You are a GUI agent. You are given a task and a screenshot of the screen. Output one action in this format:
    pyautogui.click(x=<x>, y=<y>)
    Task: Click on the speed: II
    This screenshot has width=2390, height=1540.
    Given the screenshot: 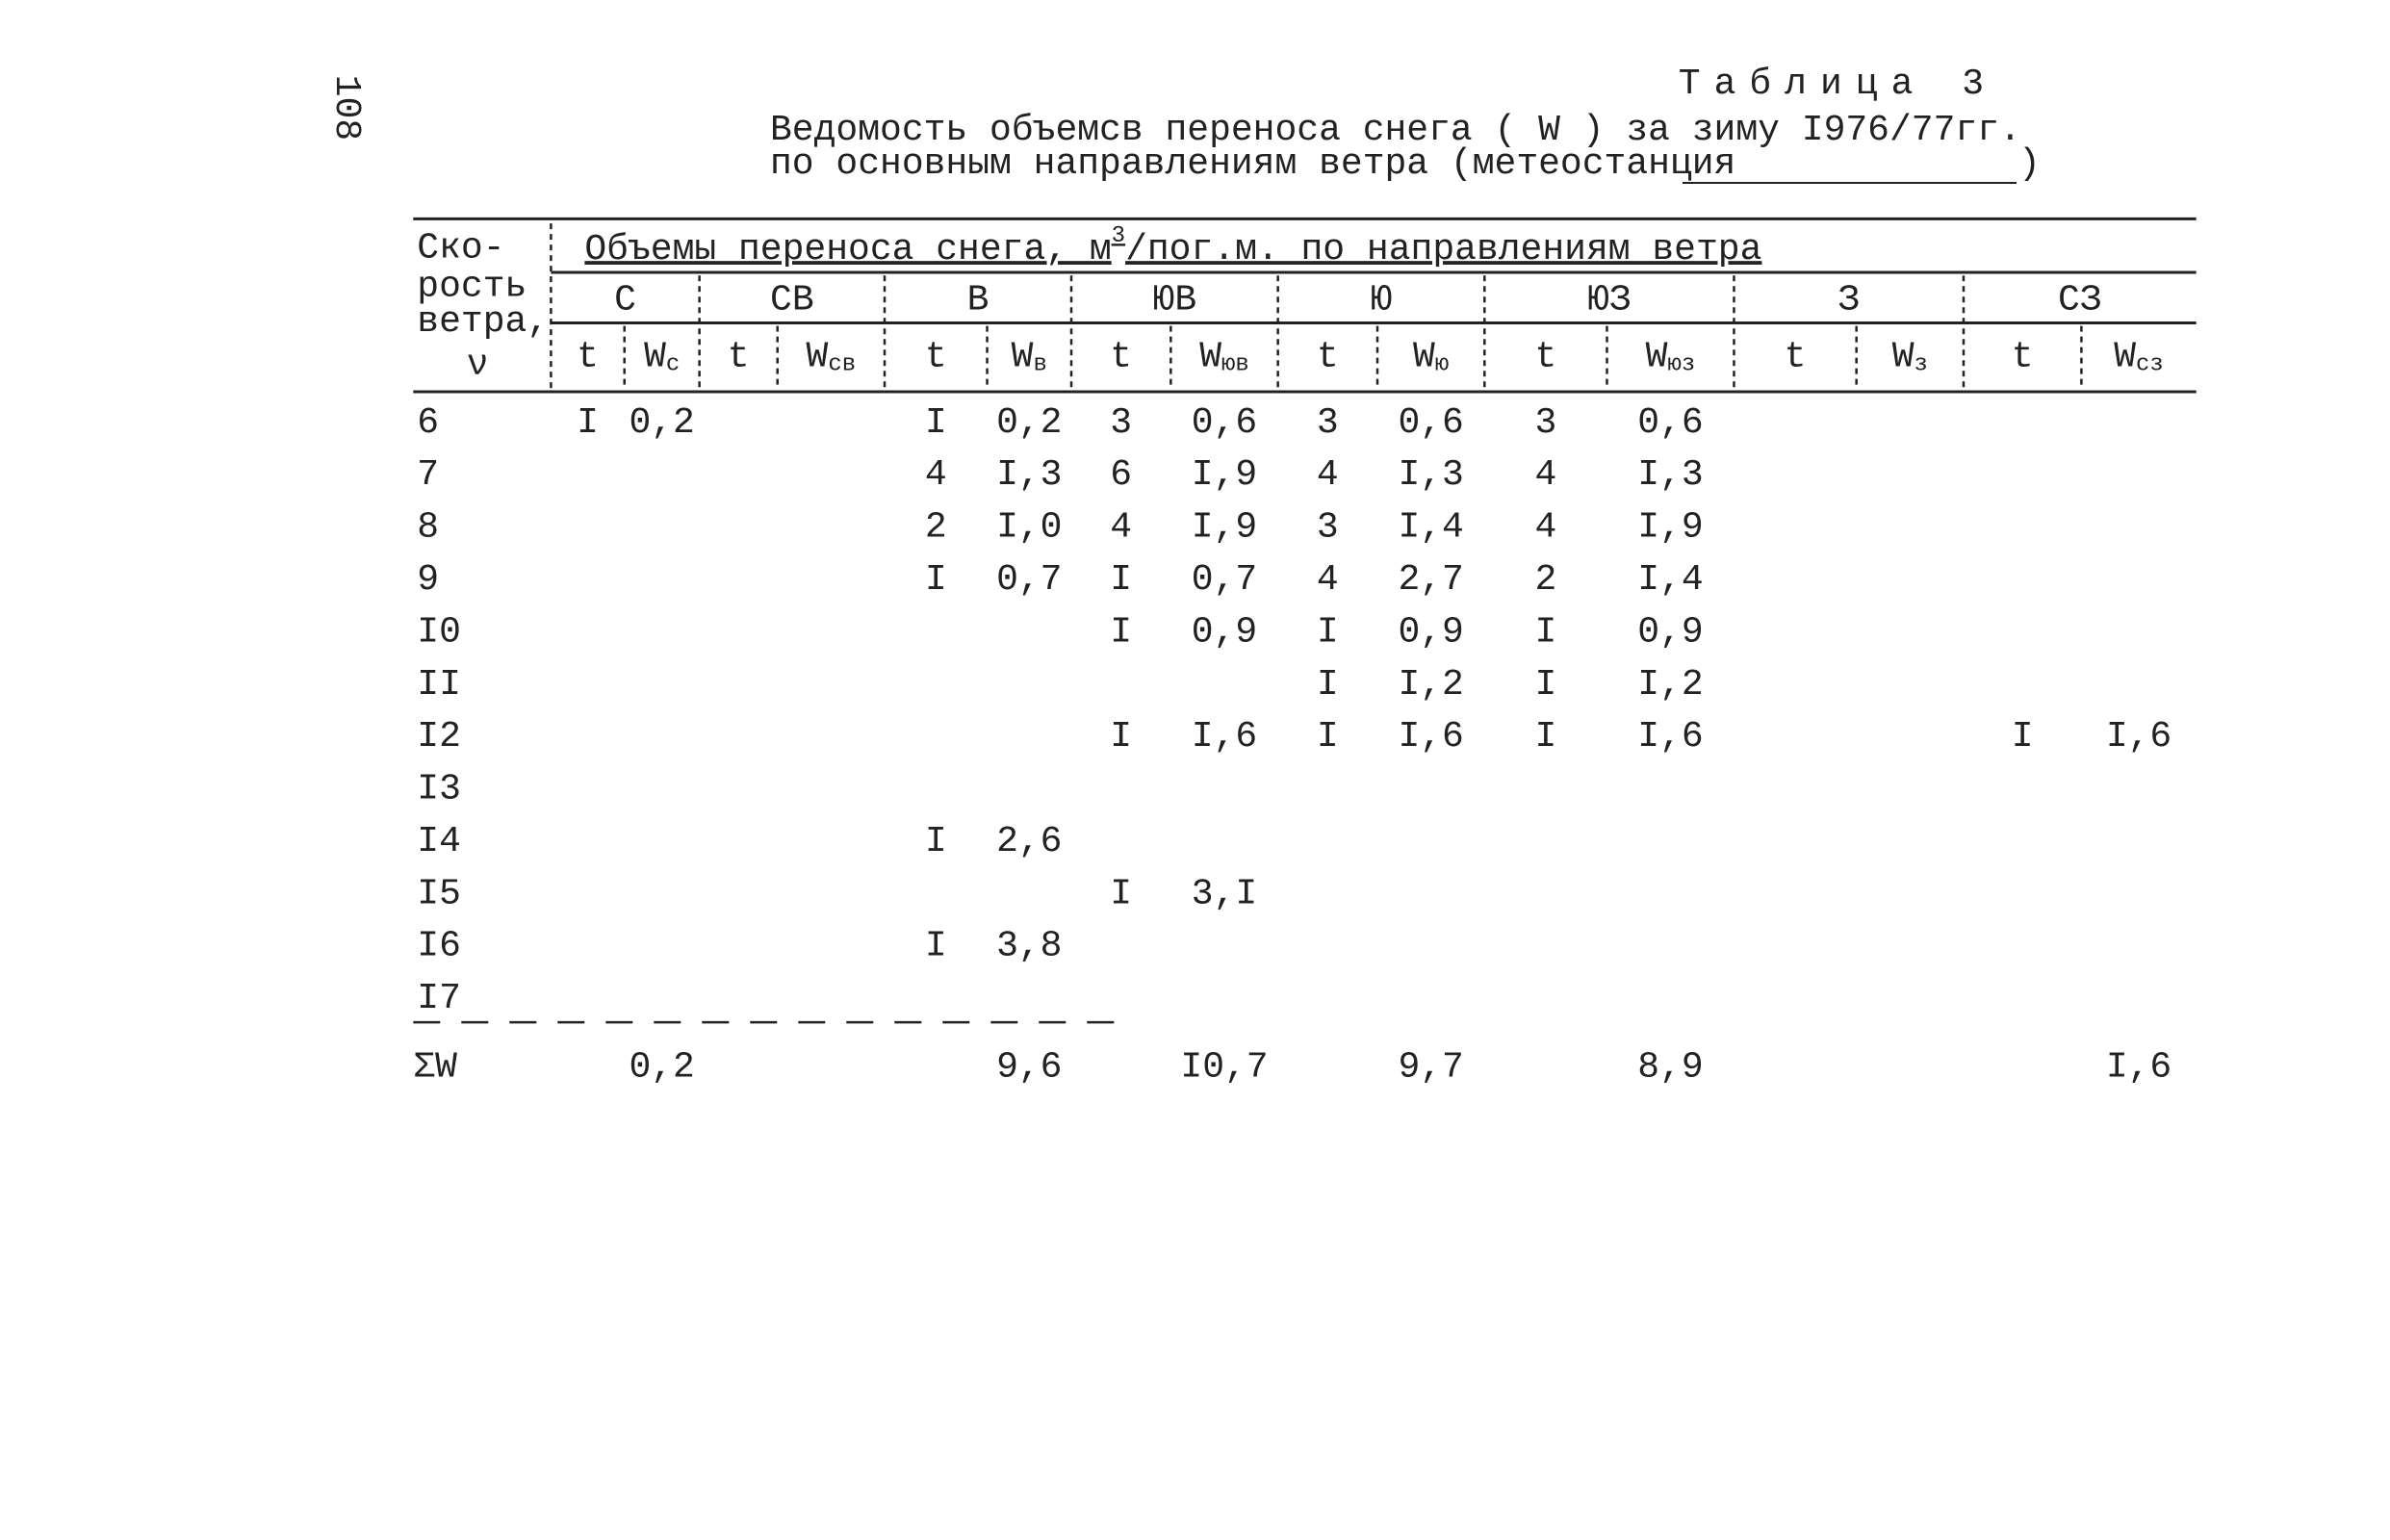 What is the action you would take?
    pyautogui.click(x=439, y=685)
    